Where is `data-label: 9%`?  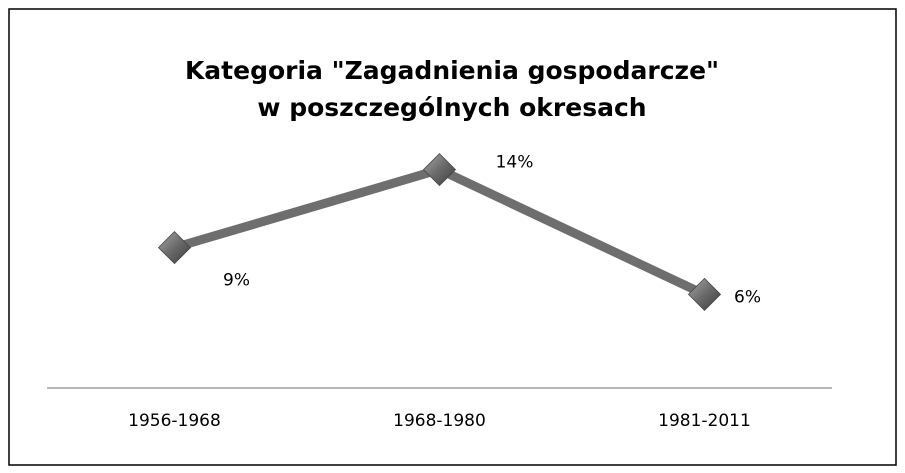
data-label: 9% is located at coordinates (236, 281).